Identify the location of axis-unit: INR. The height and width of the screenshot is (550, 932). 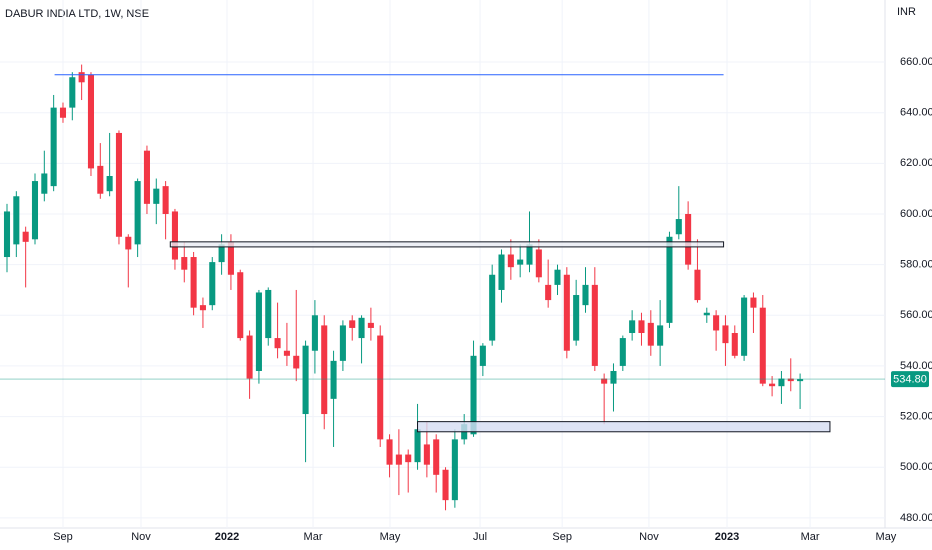
(906, 12).